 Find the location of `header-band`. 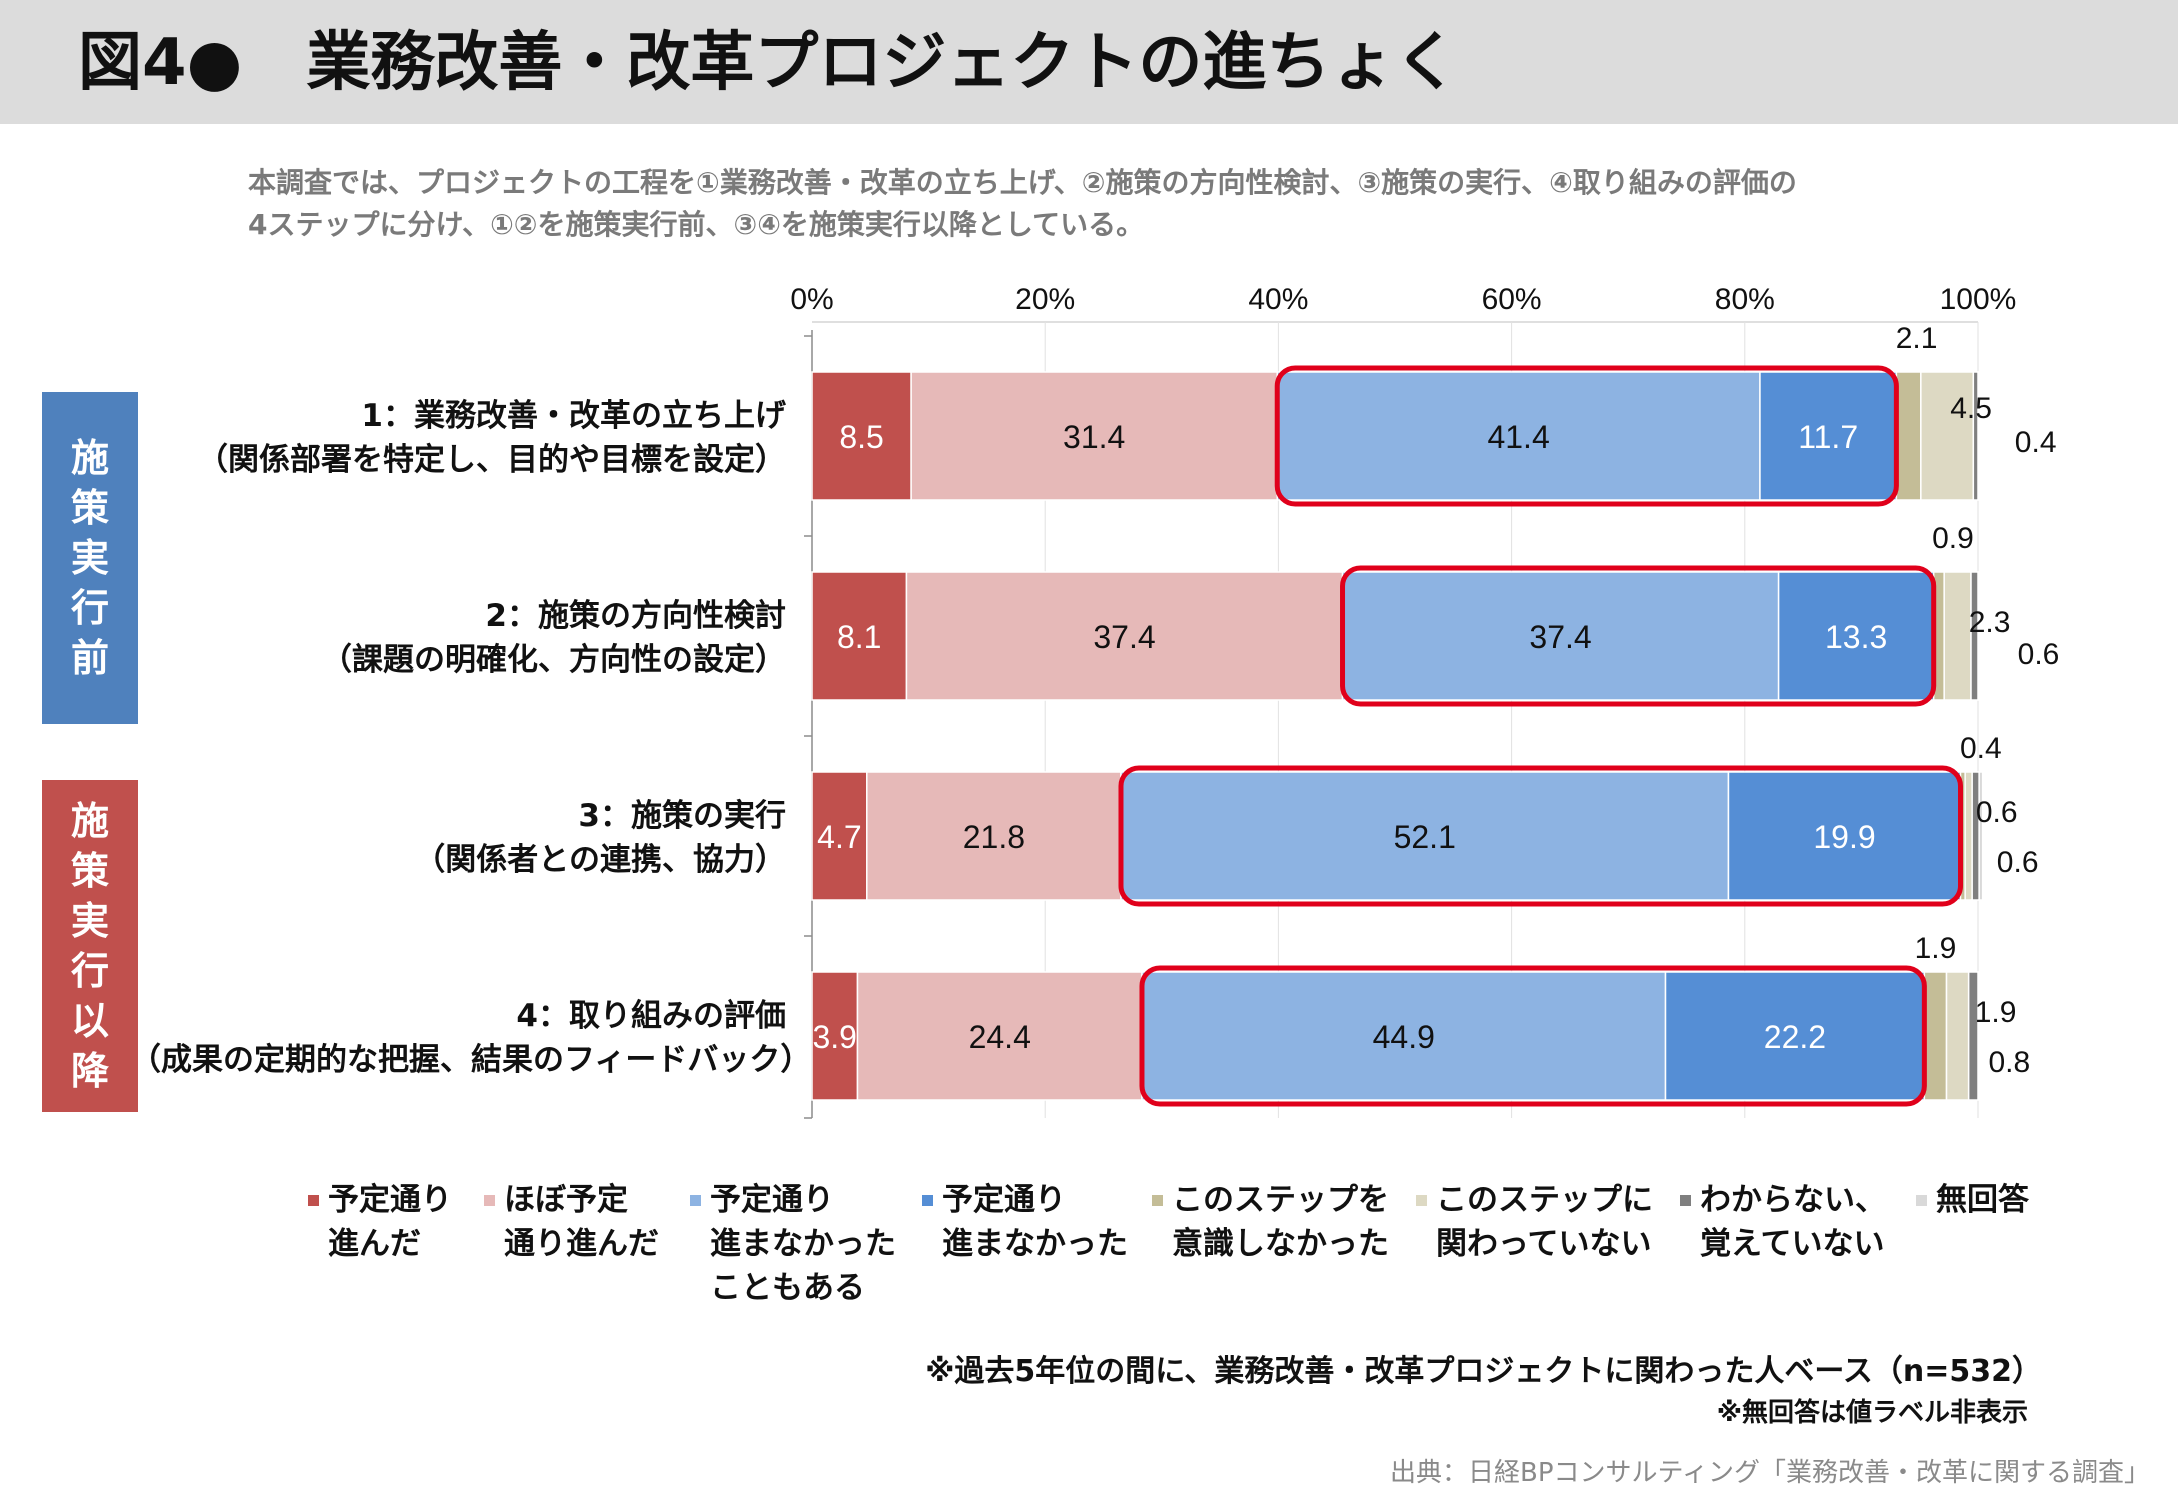

header-band is located at coordinates (1089, 62).